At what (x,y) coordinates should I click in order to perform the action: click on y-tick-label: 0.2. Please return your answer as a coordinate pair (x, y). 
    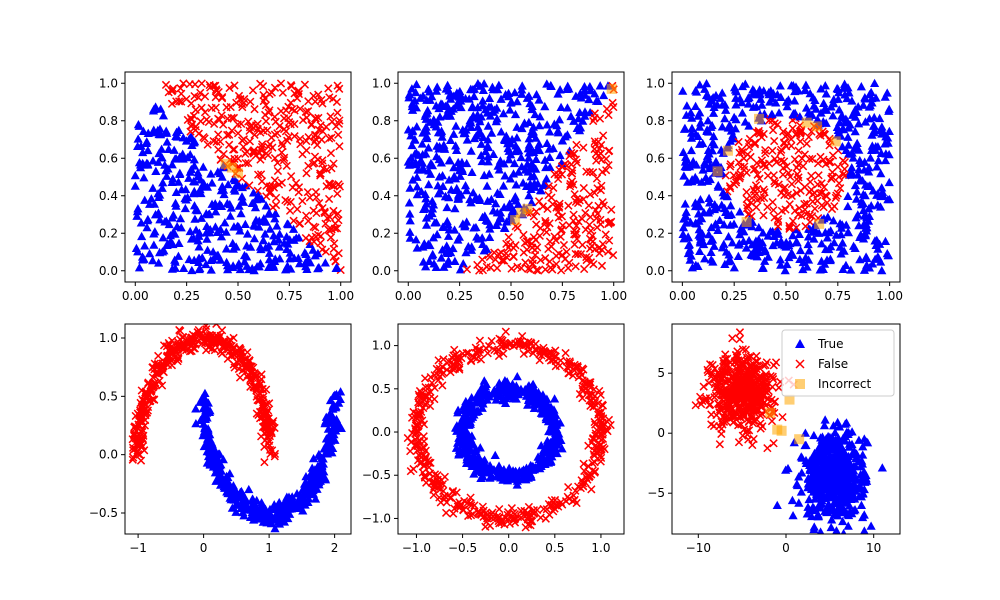
    Looking at the image, I should click on (381, 233).